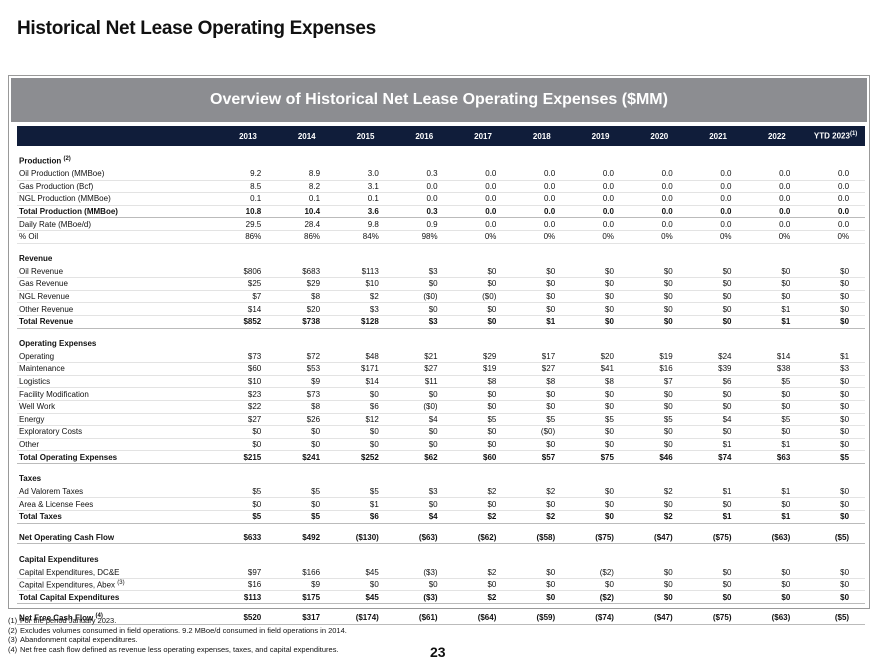 Image resolution: width=880 pixels, height=660 pixels. I want to click on column-year: 2020, so click(659, 136).